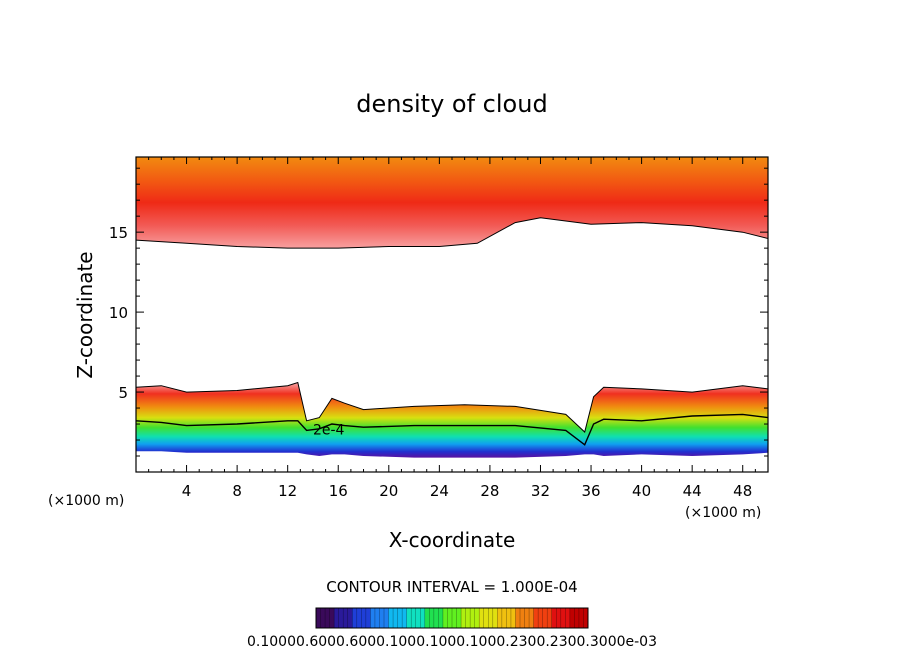 The width and height of the screenshot is (904, 654). Describe the element at coordinates (187, 491) in the screenshot. I see `x-tick-label: 4` at that location.